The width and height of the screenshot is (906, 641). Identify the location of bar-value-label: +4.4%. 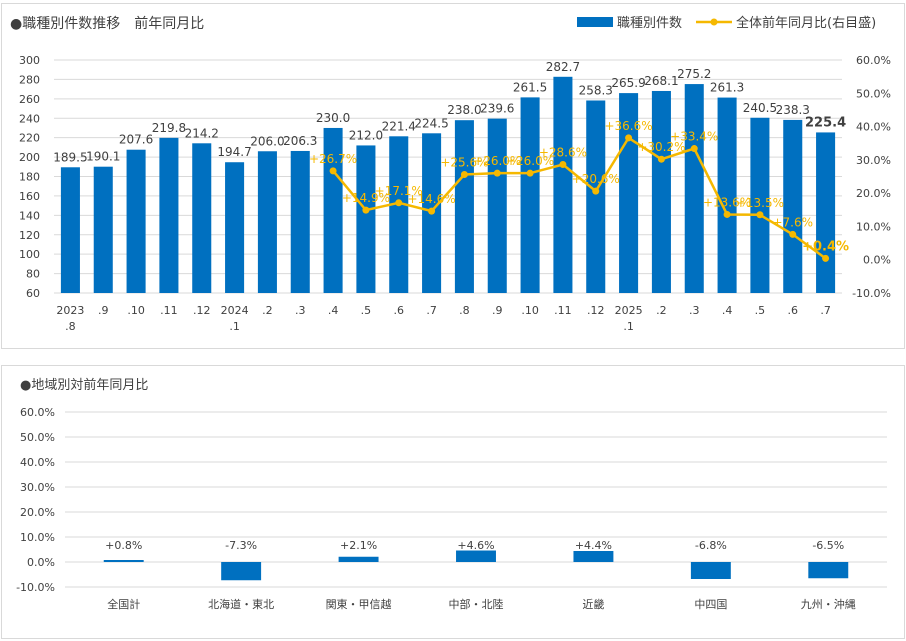
(593, 545).